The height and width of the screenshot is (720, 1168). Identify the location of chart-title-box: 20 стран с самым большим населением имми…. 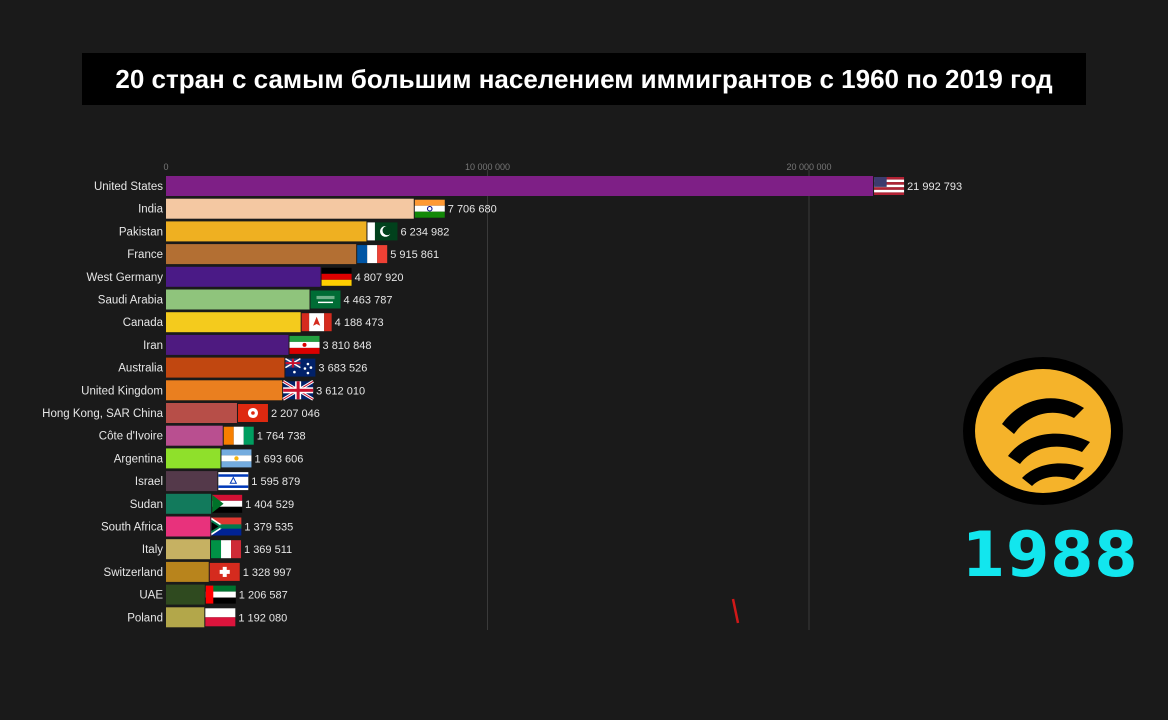
(584, 79).